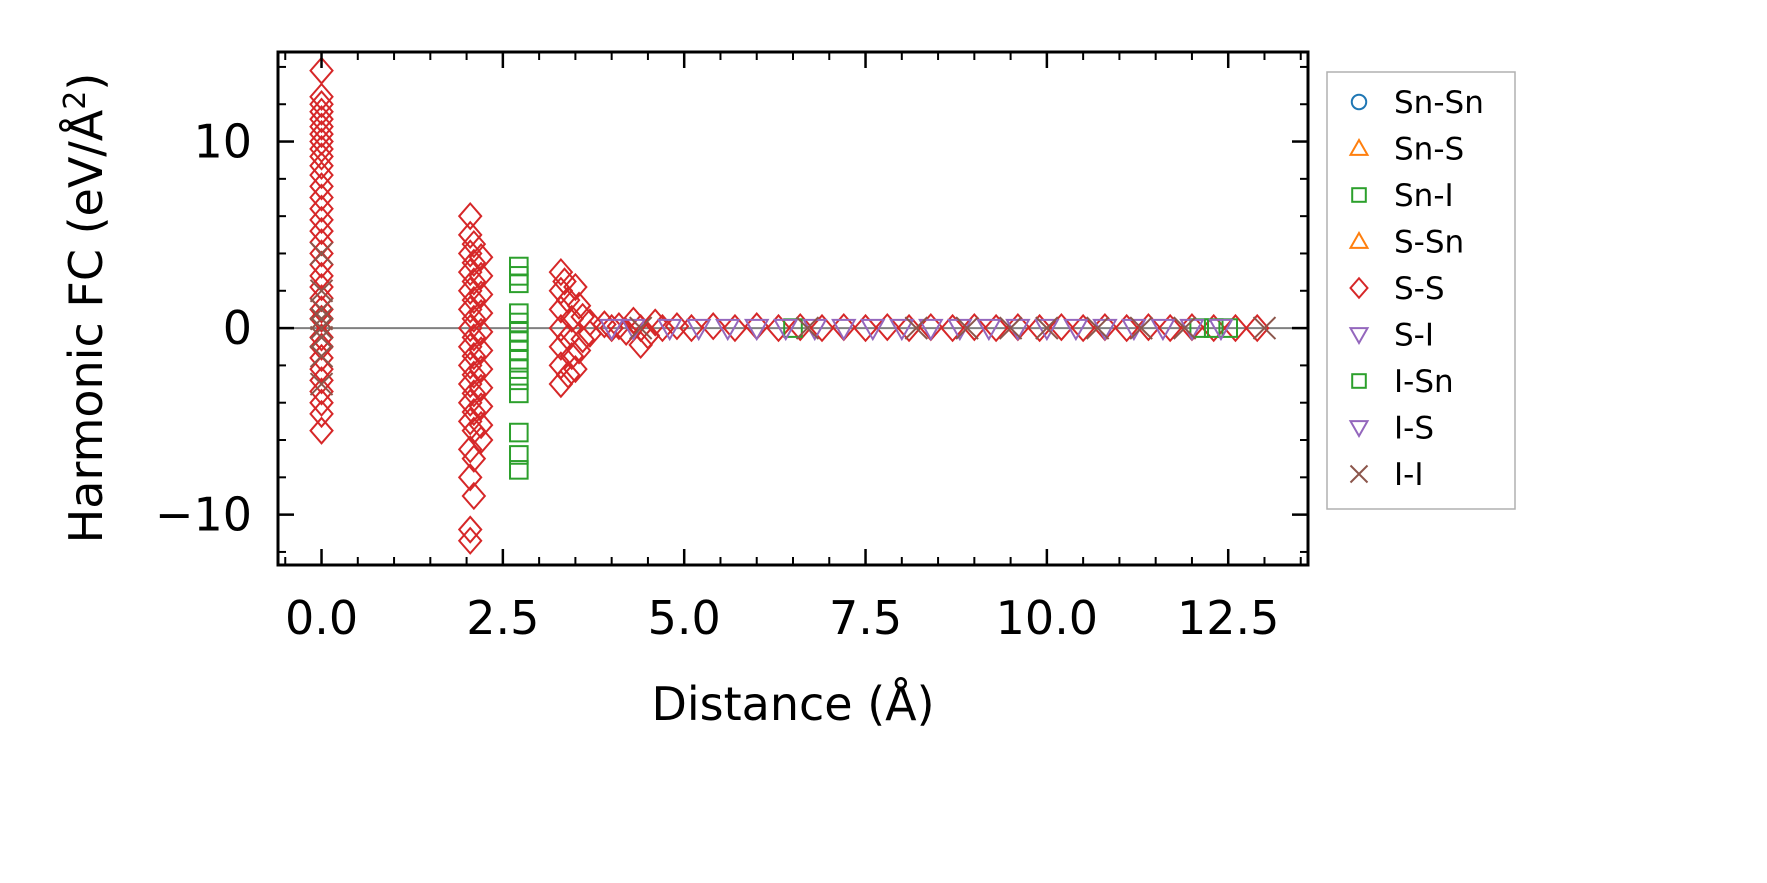  I want to click on legend-label: Sn-Sn, so click(1439, 103).